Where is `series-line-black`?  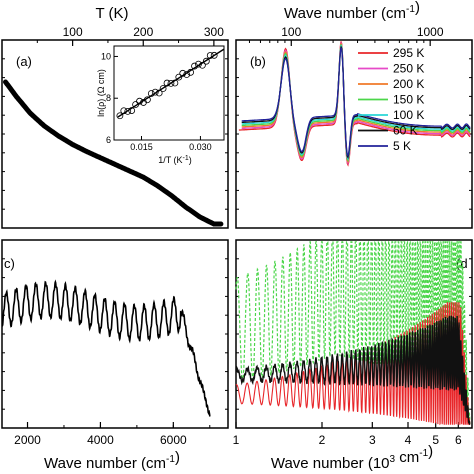 series-line-black is located at coordinates (353, 370).